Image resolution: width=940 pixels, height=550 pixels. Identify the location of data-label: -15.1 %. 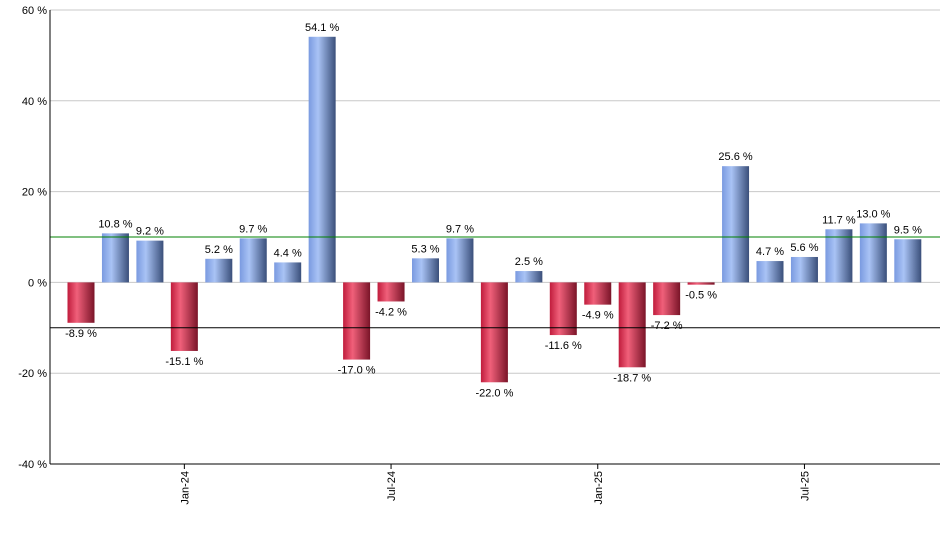
(184, 362).